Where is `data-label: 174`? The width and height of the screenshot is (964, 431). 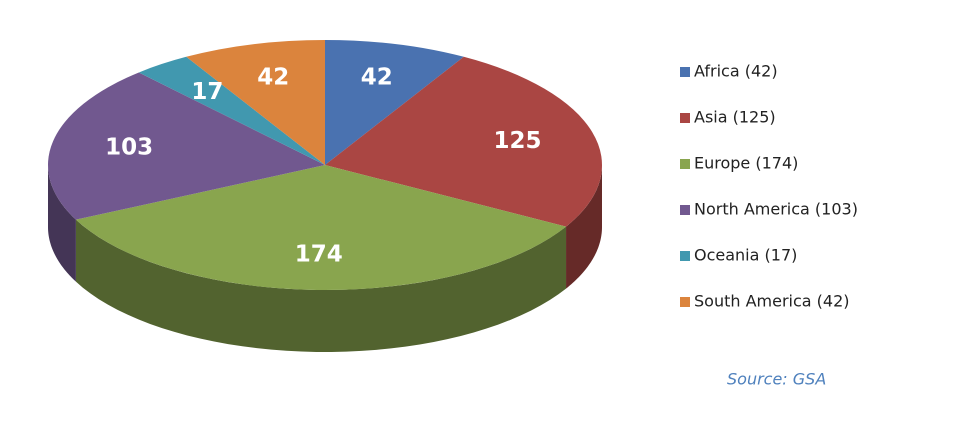 data-label: 174 is located at coordinates (319, 254).